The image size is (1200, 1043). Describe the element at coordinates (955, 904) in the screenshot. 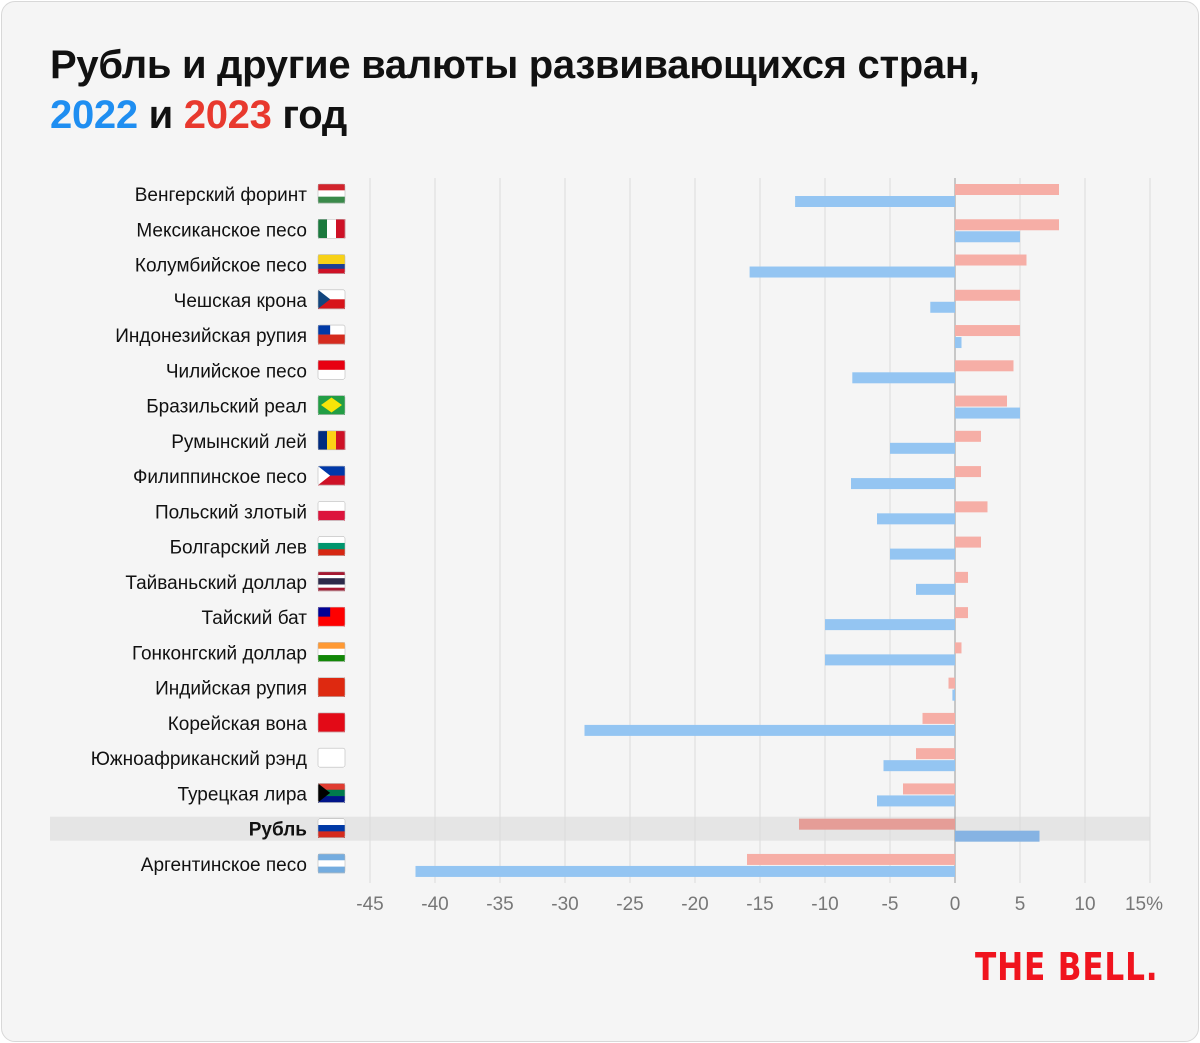

I see `x-tick-label: 0` at that location.